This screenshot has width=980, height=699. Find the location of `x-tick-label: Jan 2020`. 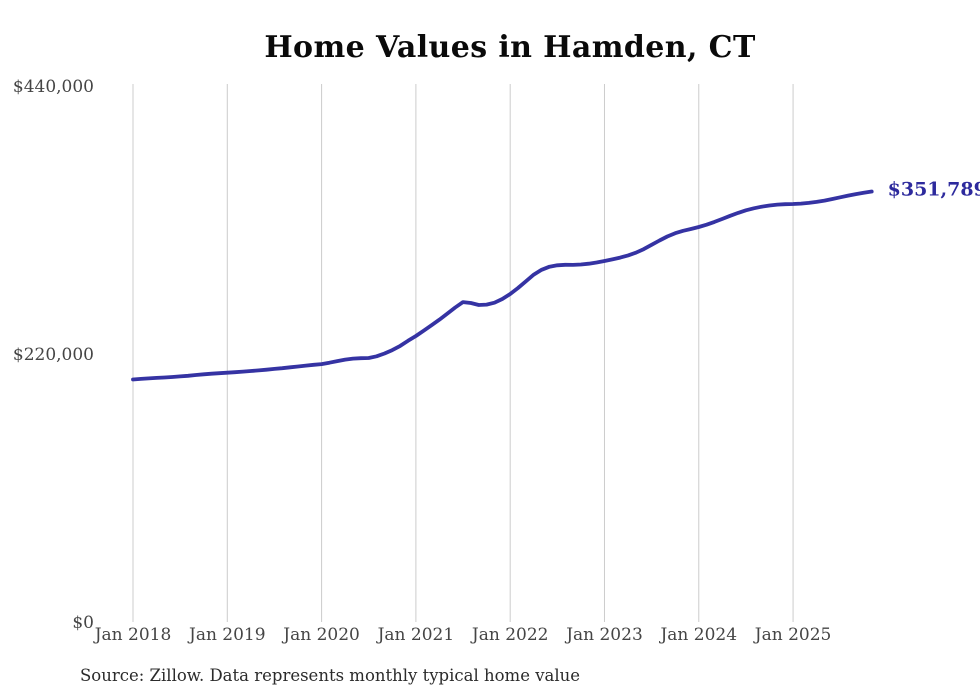

x-tick-label: Jan 2020 is located at coordinates (320, 635).